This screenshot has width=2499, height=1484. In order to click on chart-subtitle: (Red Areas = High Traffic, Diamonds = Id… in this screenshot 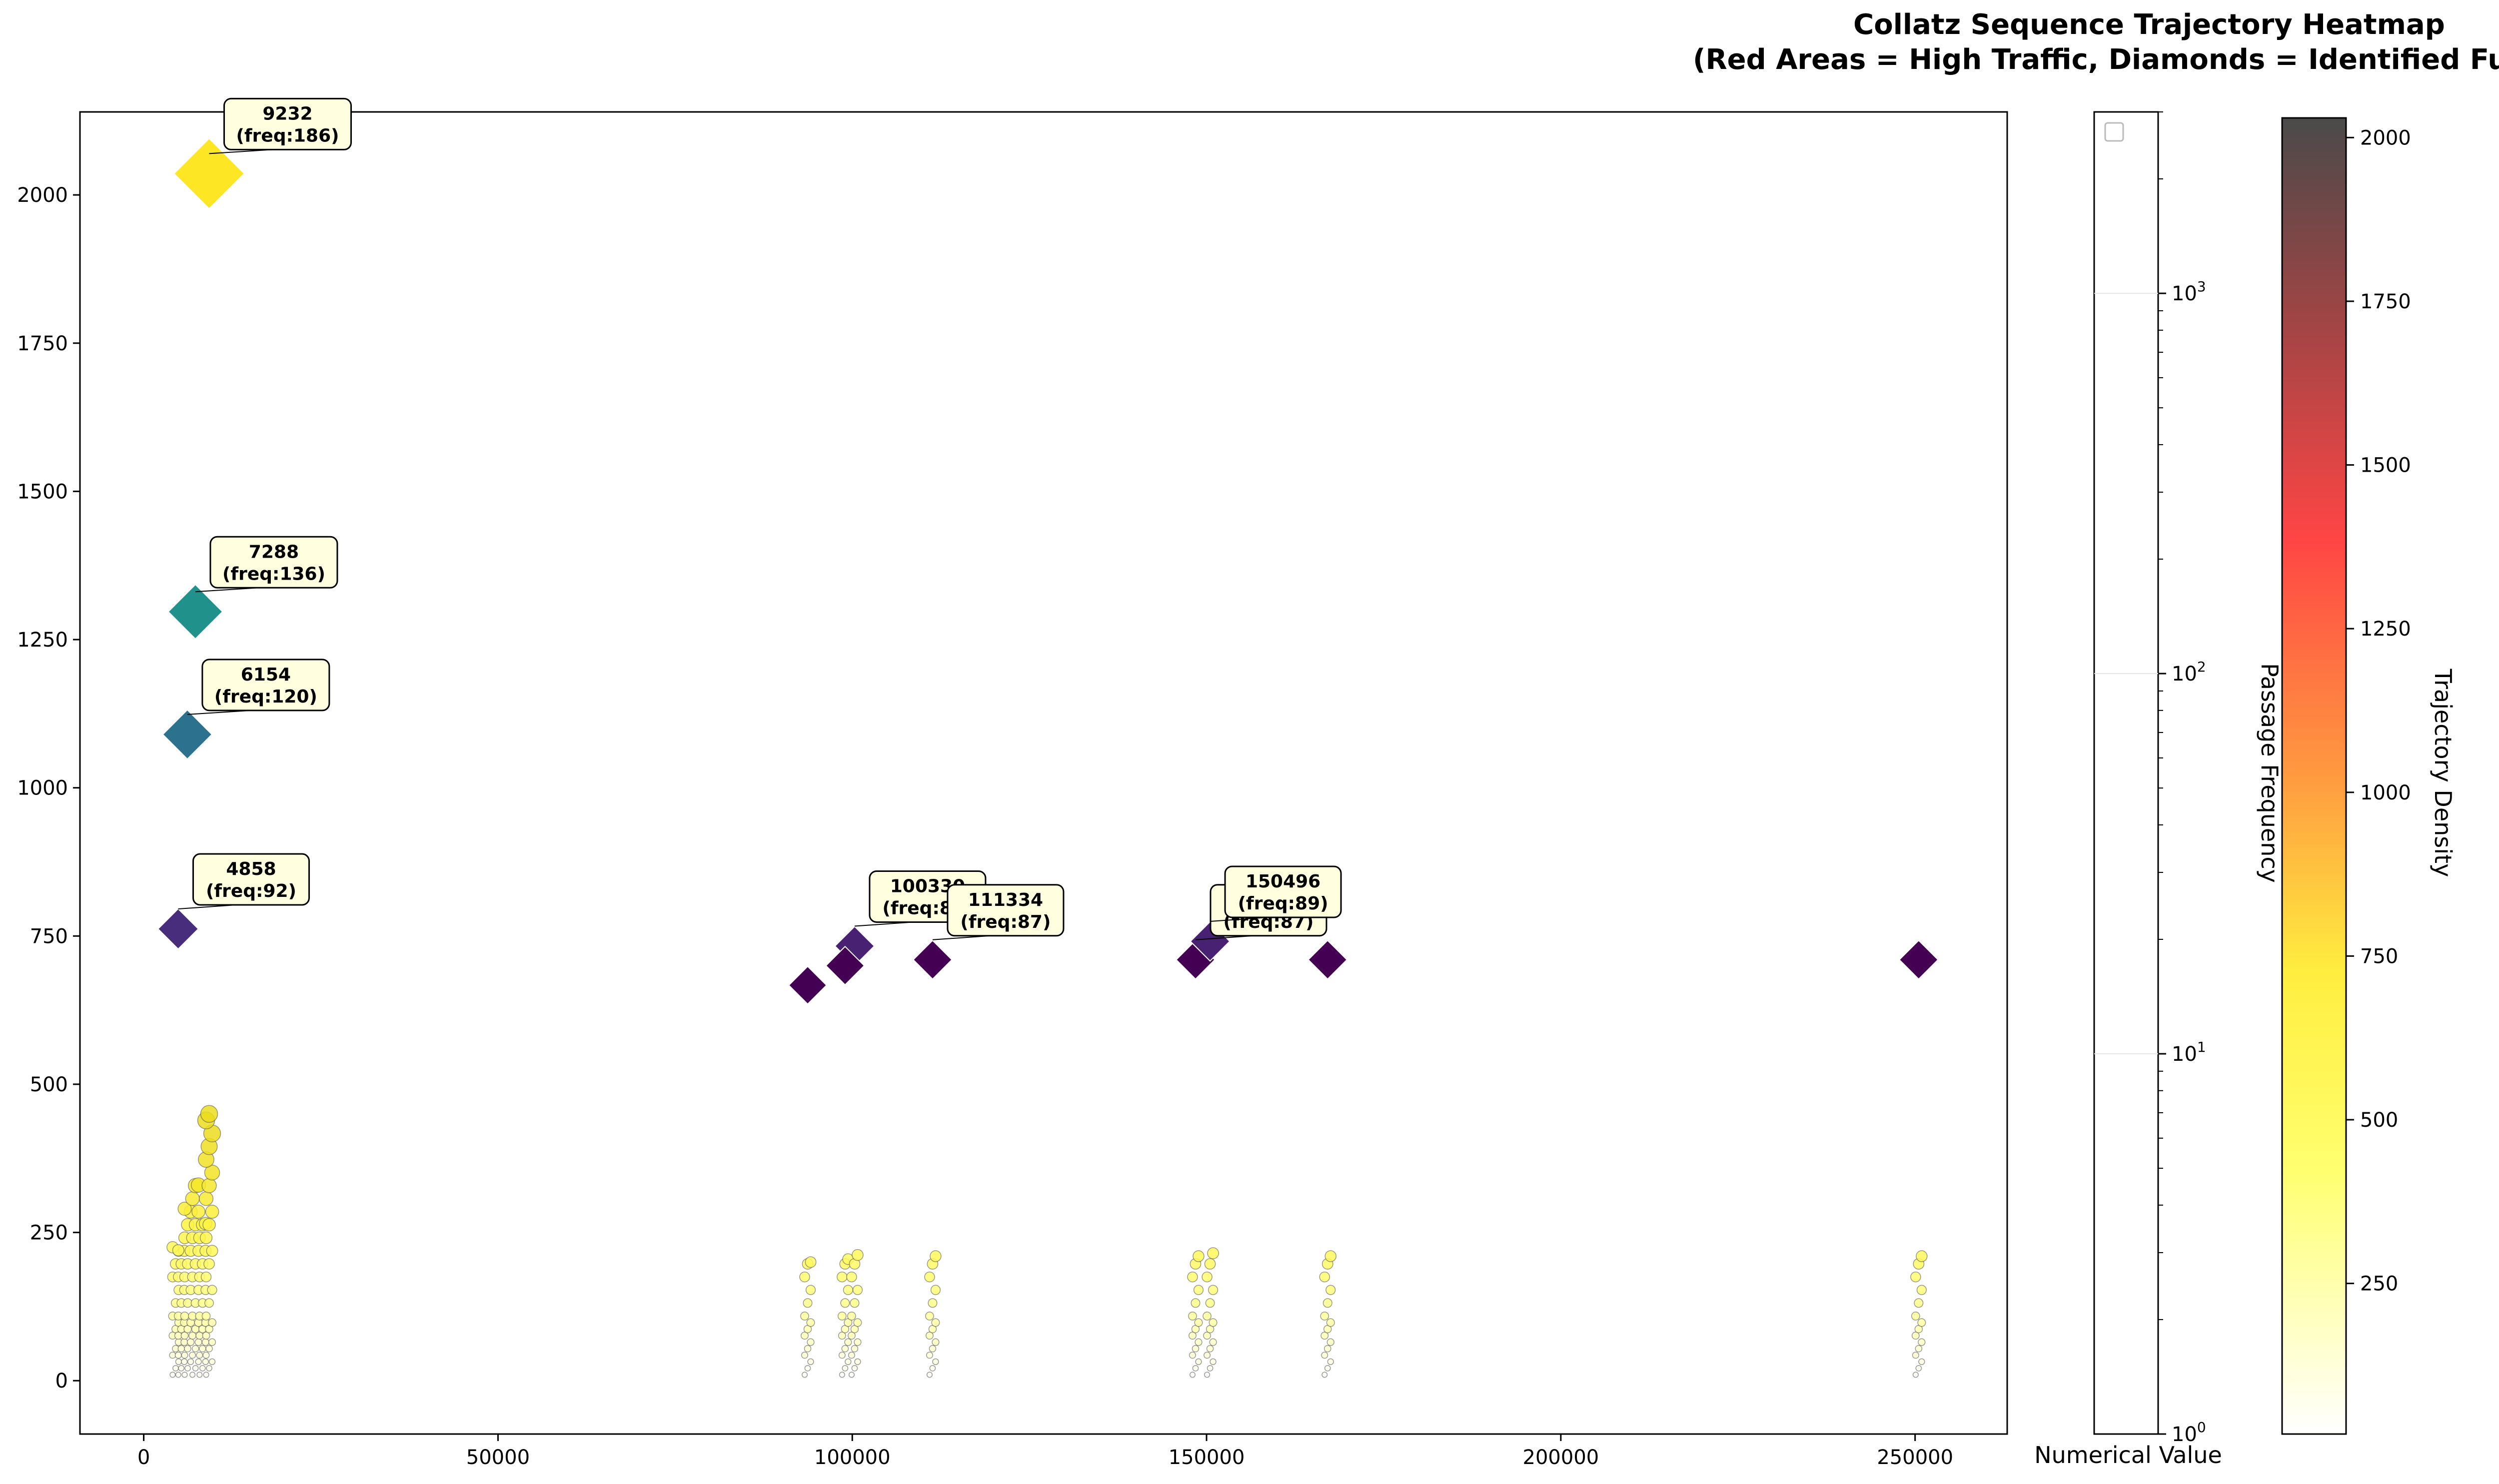, I will do `click(2096, 59)`.